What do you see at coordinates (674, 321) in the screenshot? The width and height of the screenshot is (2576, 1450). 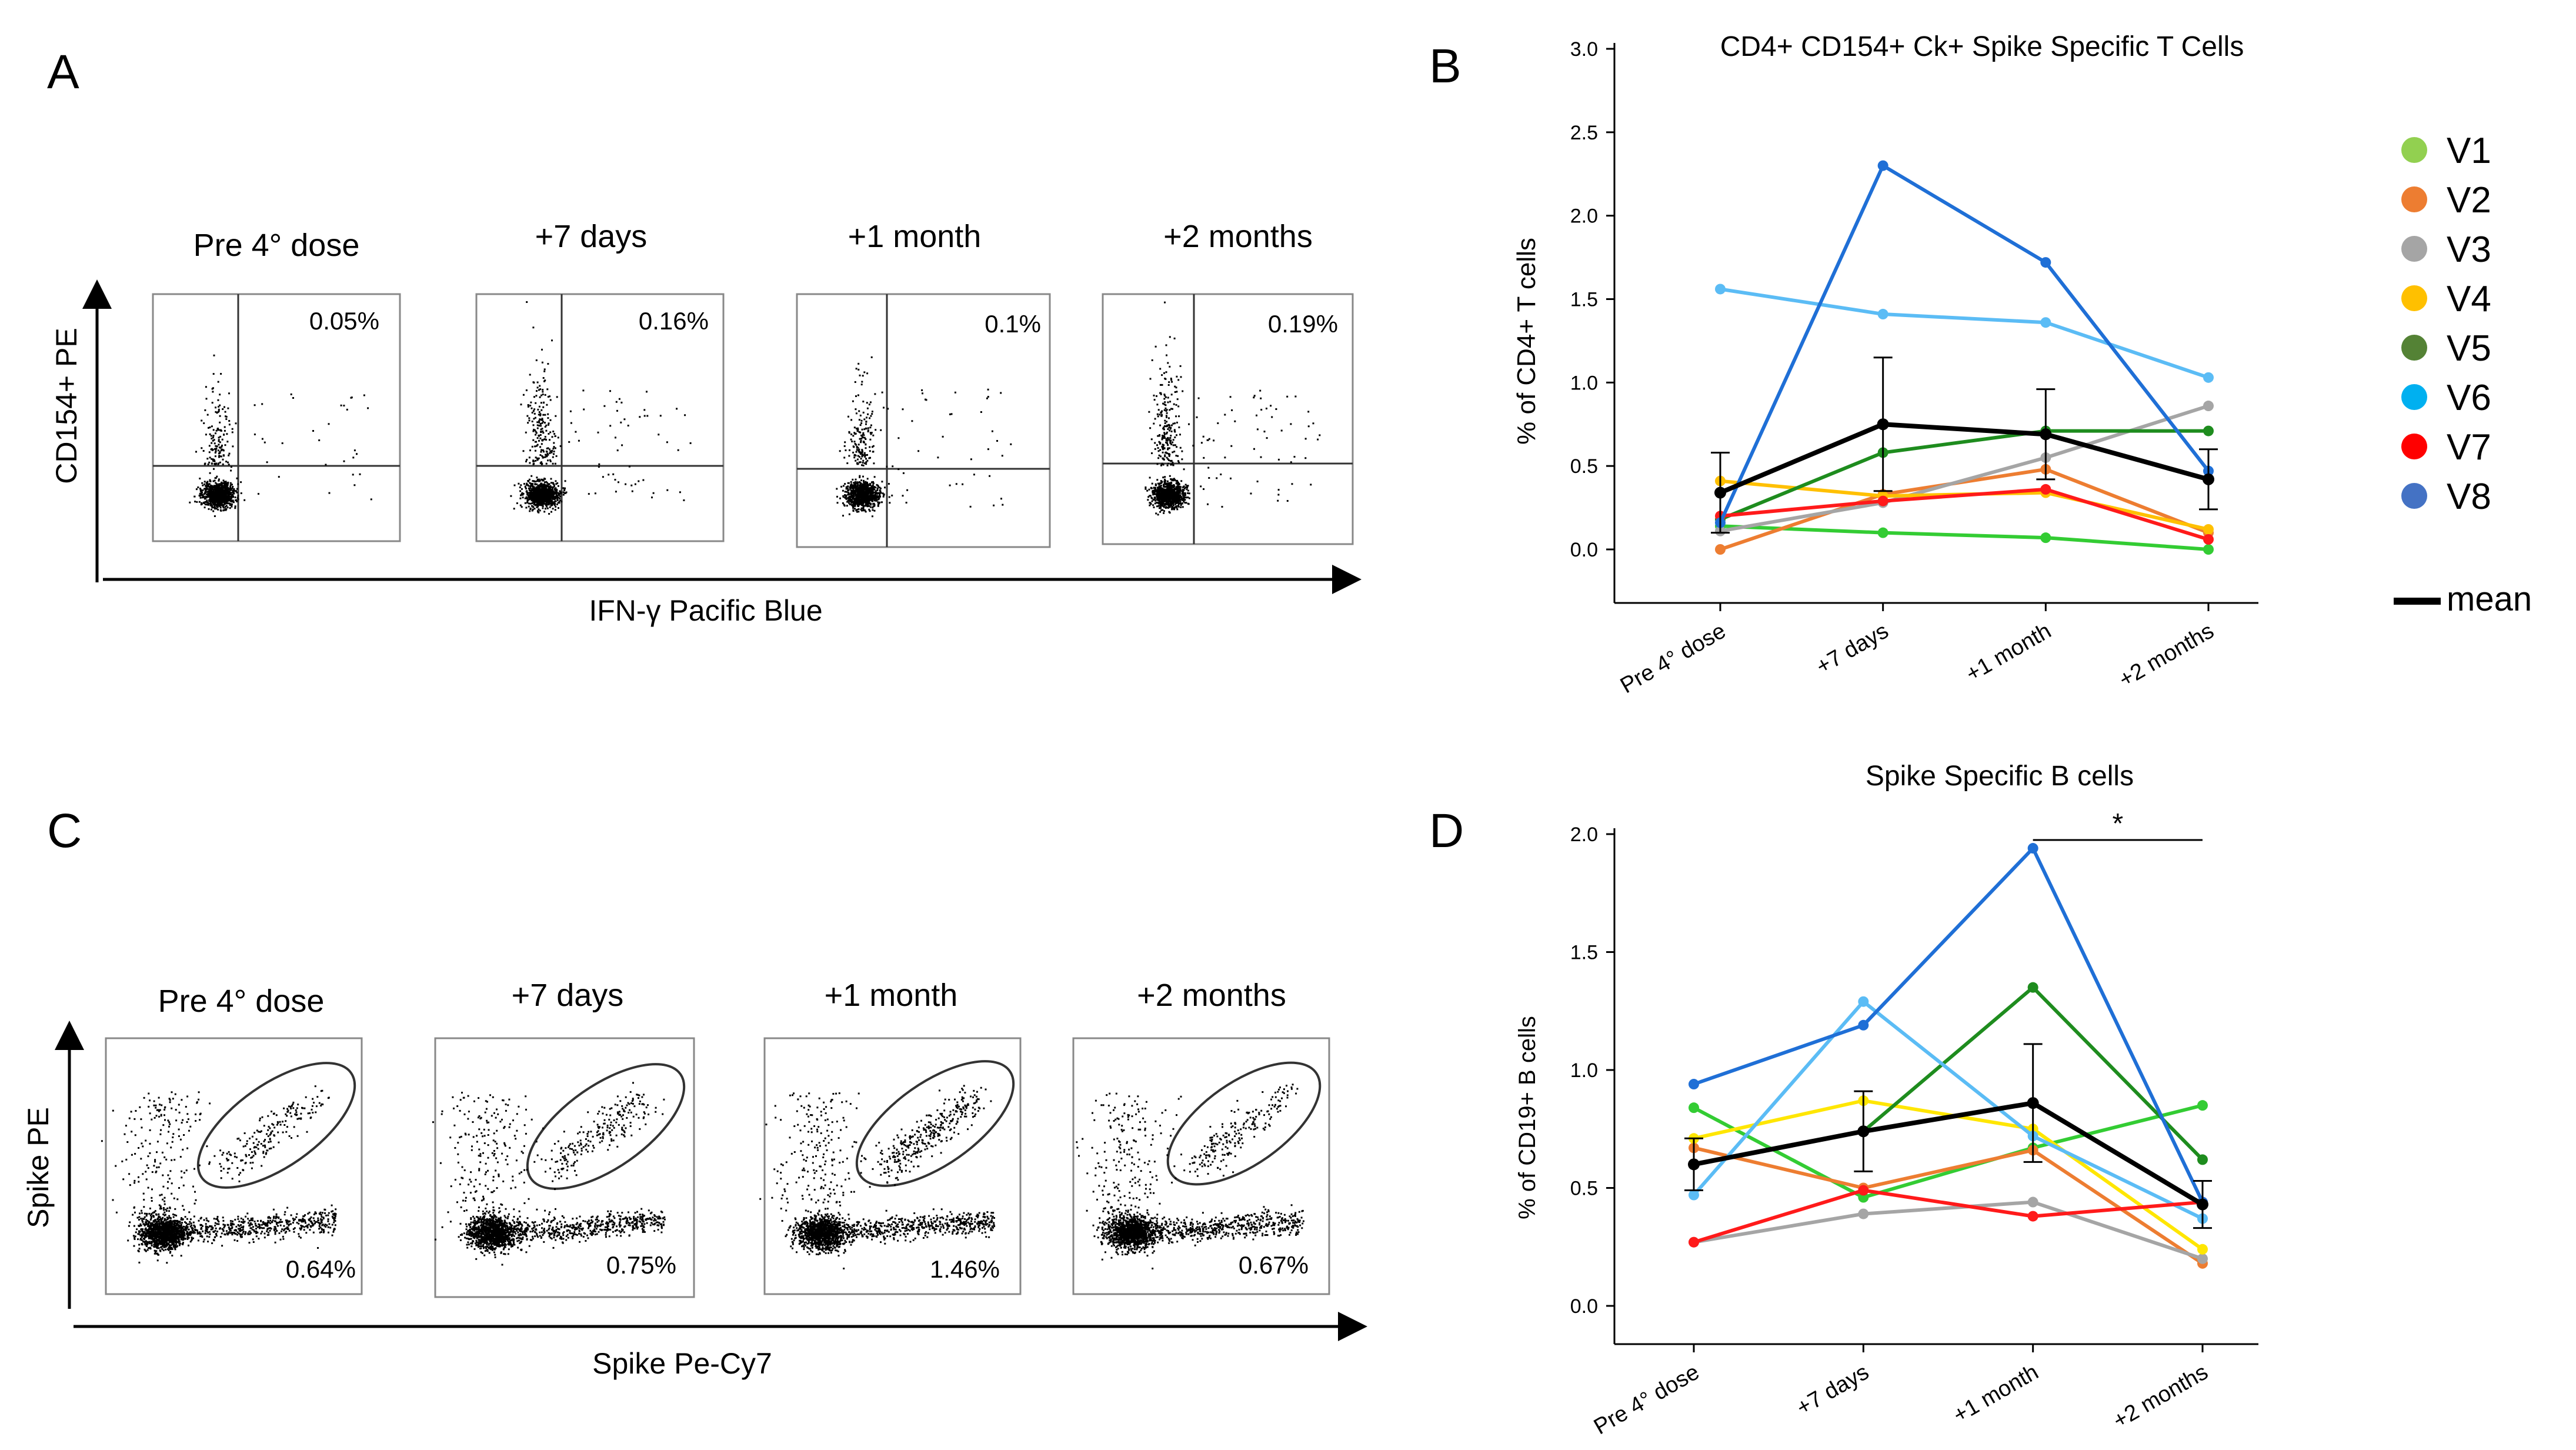 I see `gate-percentage: 0.16%` at bounding box center [674, 321].